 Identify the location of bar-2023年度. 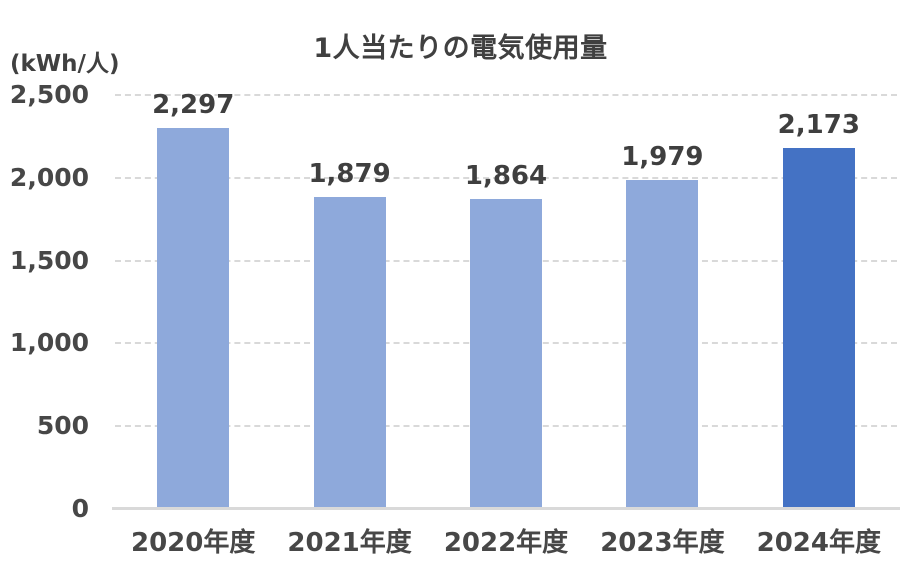
(662, 344).